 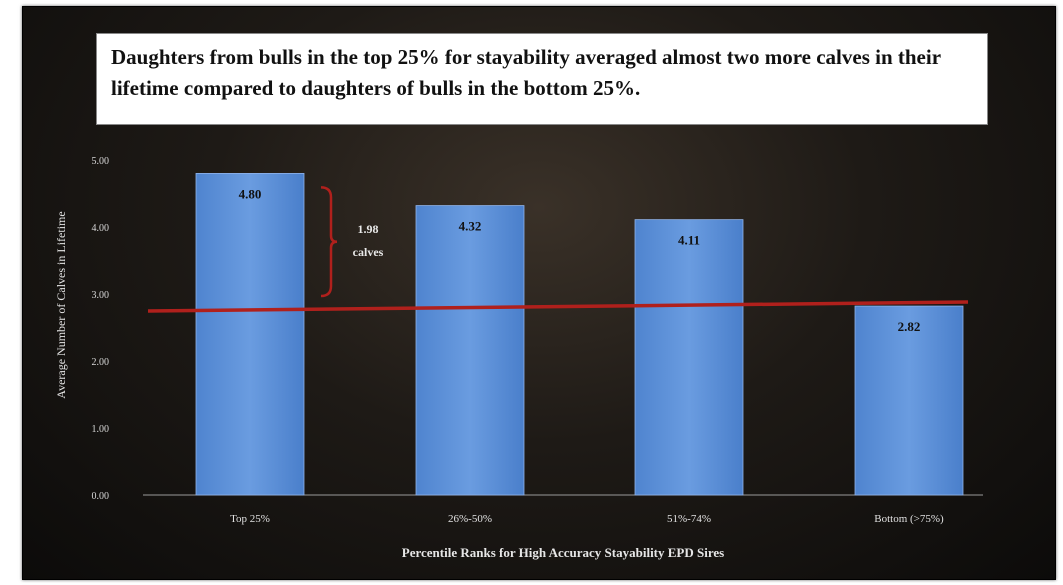 I want to click on annotation-value: 1.98, so click(x=368, y=229).